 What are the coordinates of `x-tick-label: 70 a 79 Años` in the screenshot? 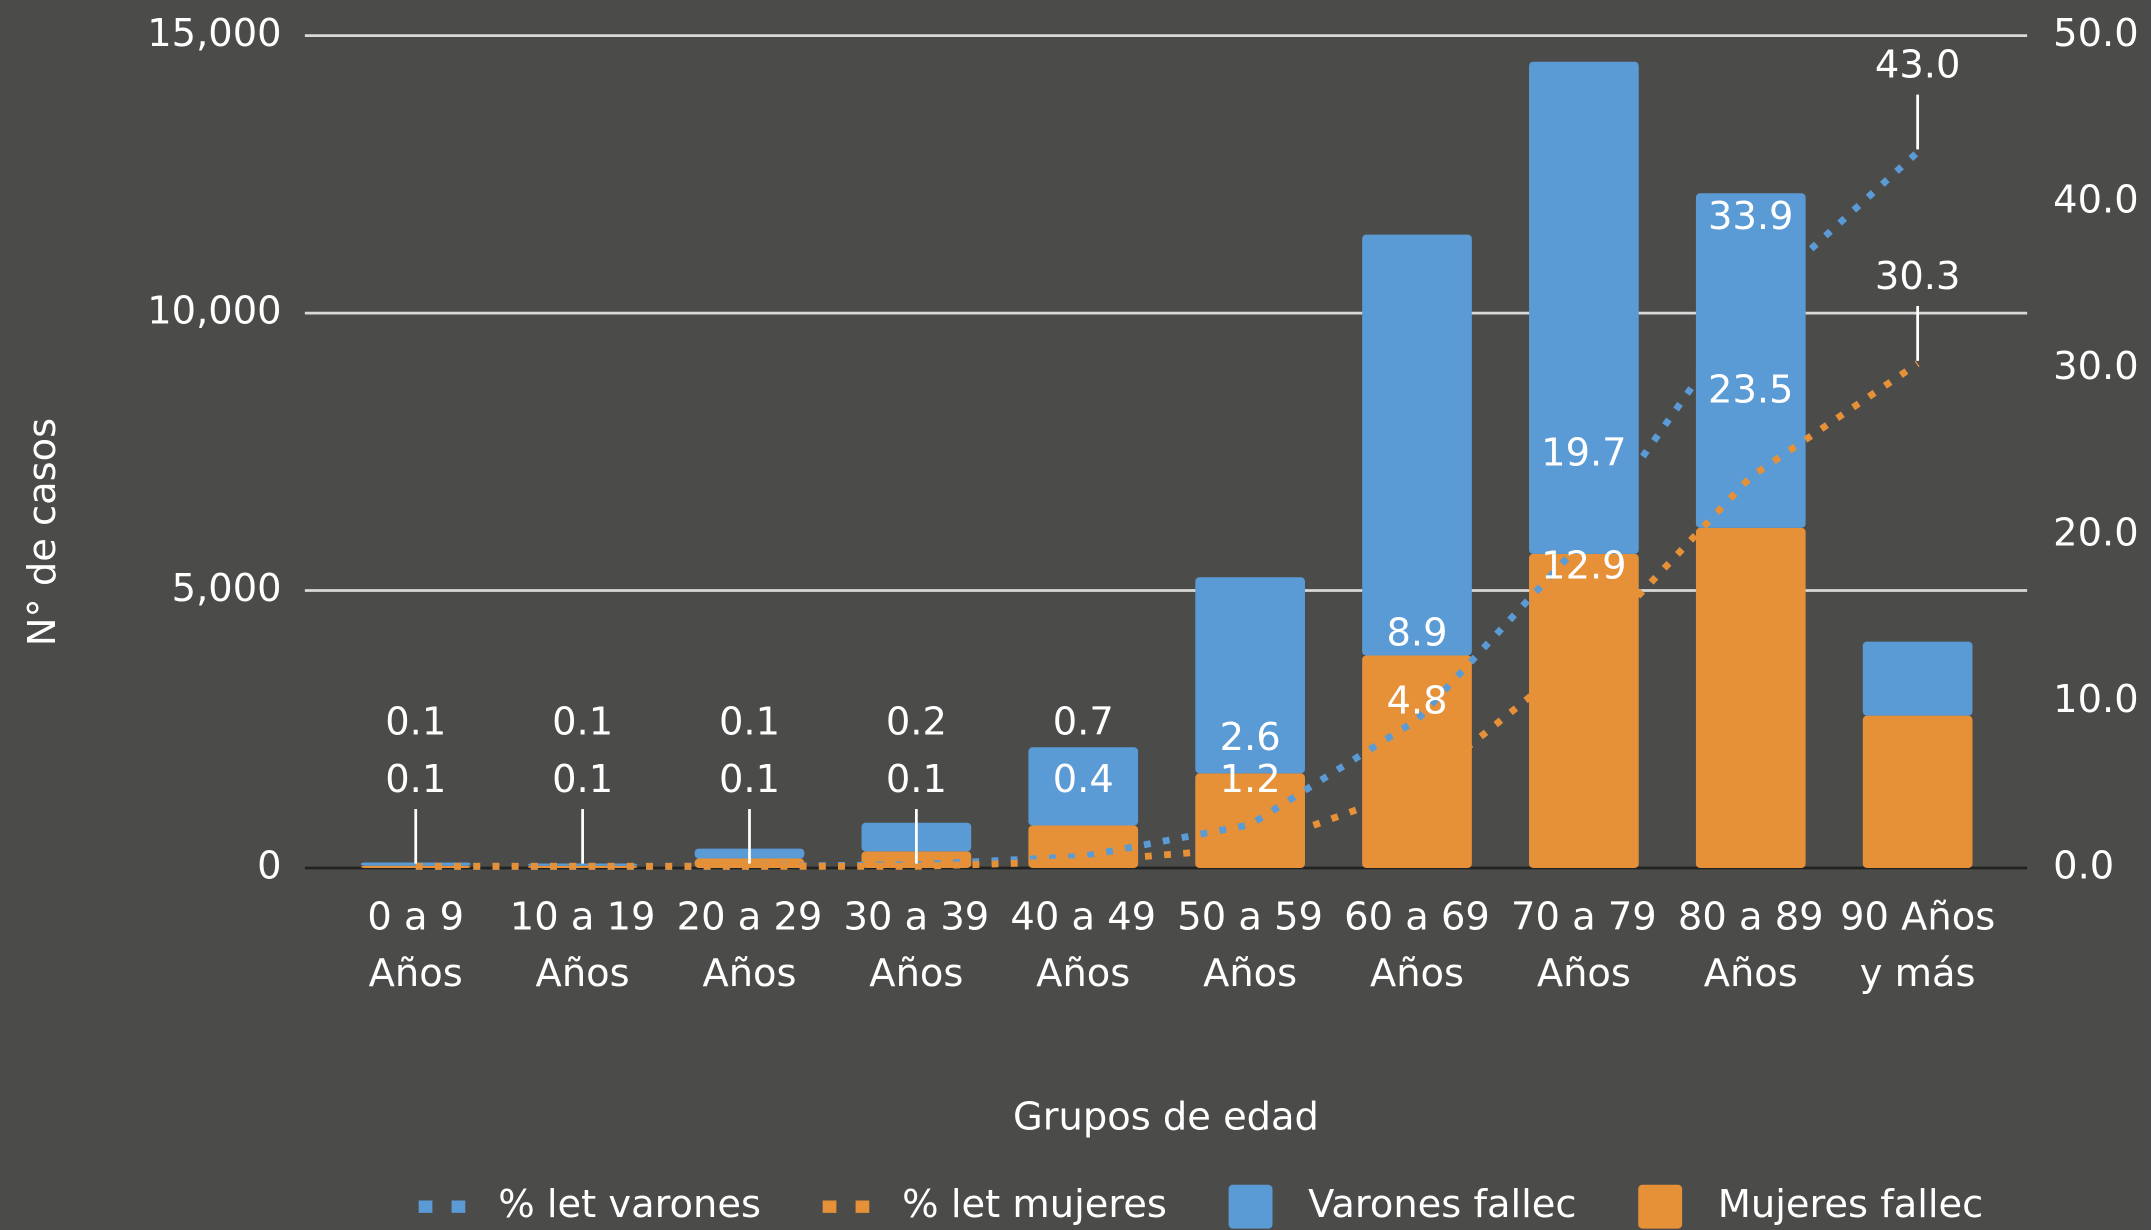 It's located at (1584, 945).